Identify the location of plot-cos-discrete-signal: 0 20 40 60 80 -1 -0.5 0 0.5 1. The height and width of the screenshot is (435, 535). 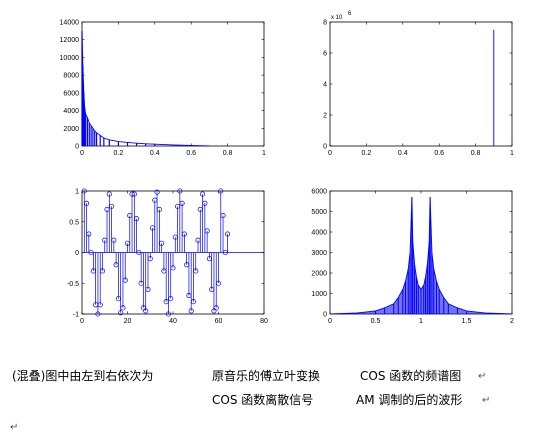
(167, 256).